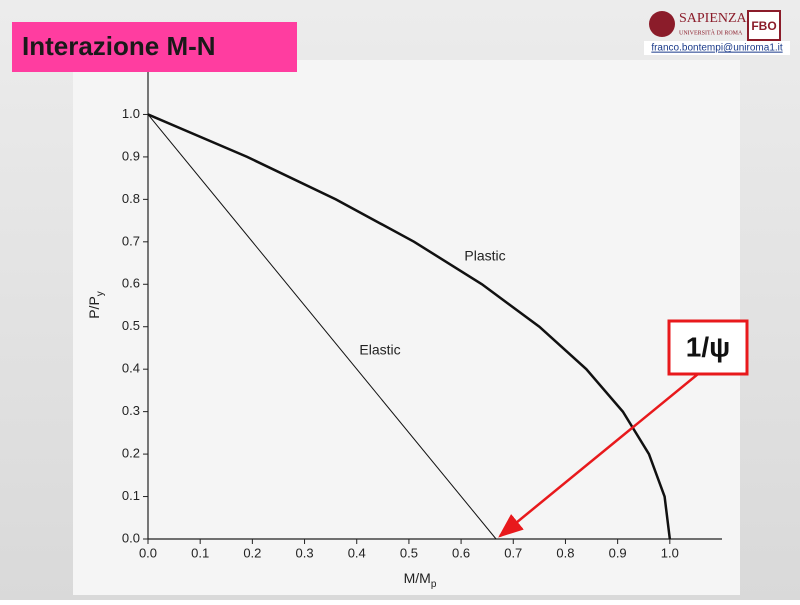 The image size is (800, 605). What do you see at coordinates (662, 24) in the screenshot?
I see `logo-crest` at bounding box center [662, 24].